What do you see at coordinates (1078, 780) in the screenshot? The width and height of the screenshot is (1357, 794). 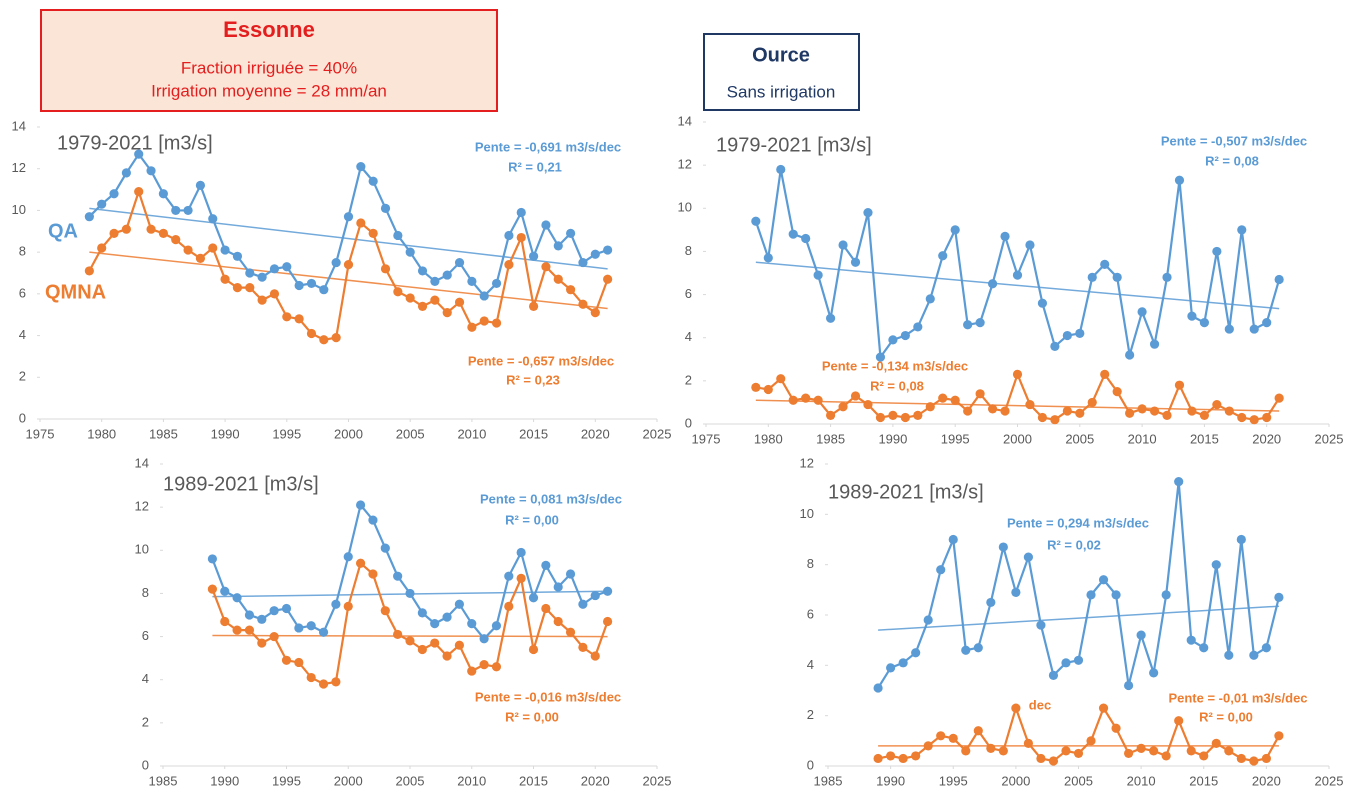 I see `x-tick-label: 2005` at bounding box center [1078, 780].